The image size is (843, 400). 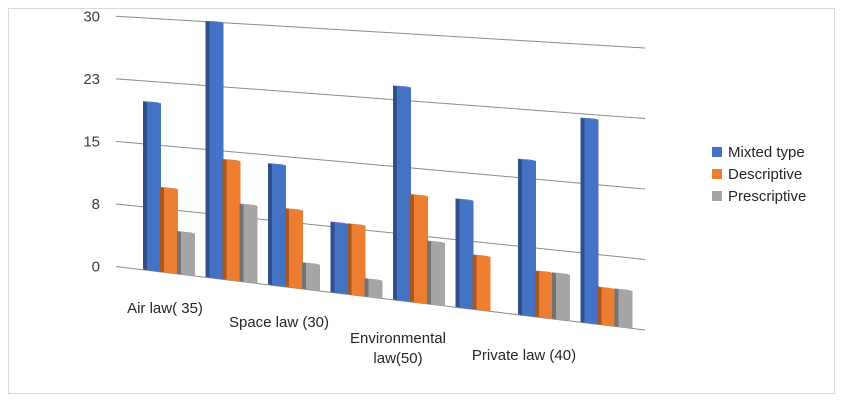 I want to click on legend: Mixted type Descriptive Prescriptive, so click(x=759, y=174).